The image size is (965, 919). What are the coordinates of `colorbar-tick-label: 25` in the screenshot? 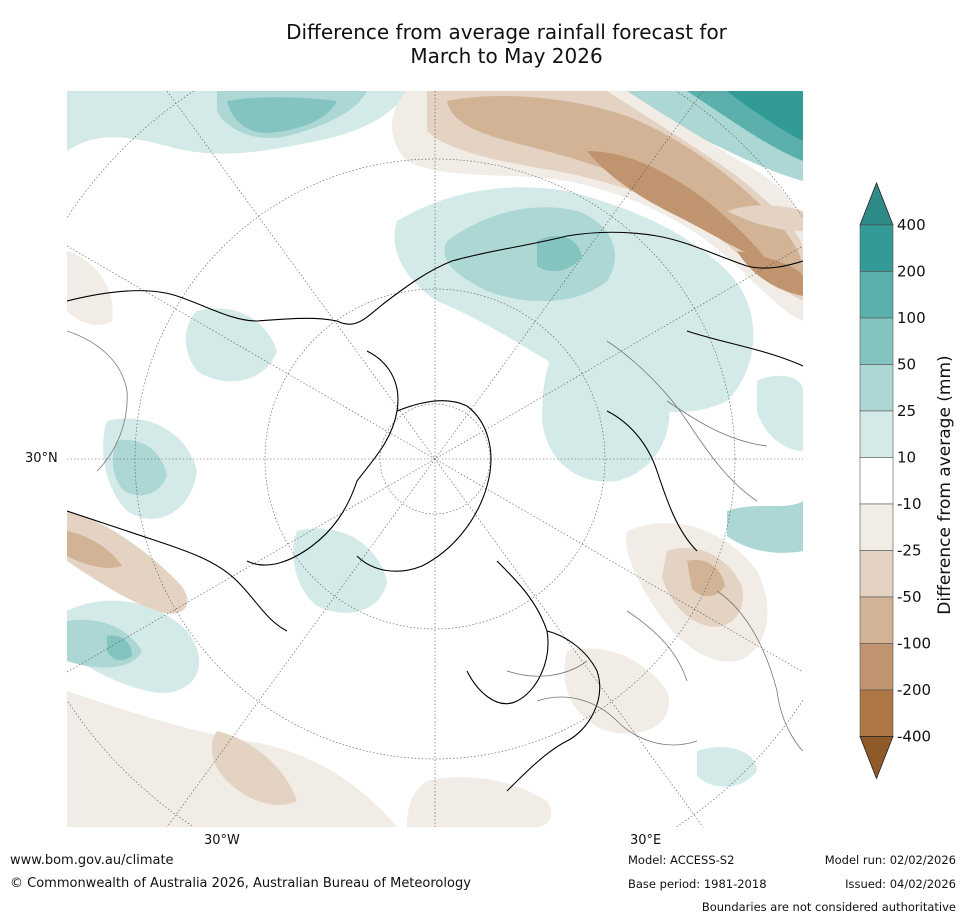 It's located at (906, 411).